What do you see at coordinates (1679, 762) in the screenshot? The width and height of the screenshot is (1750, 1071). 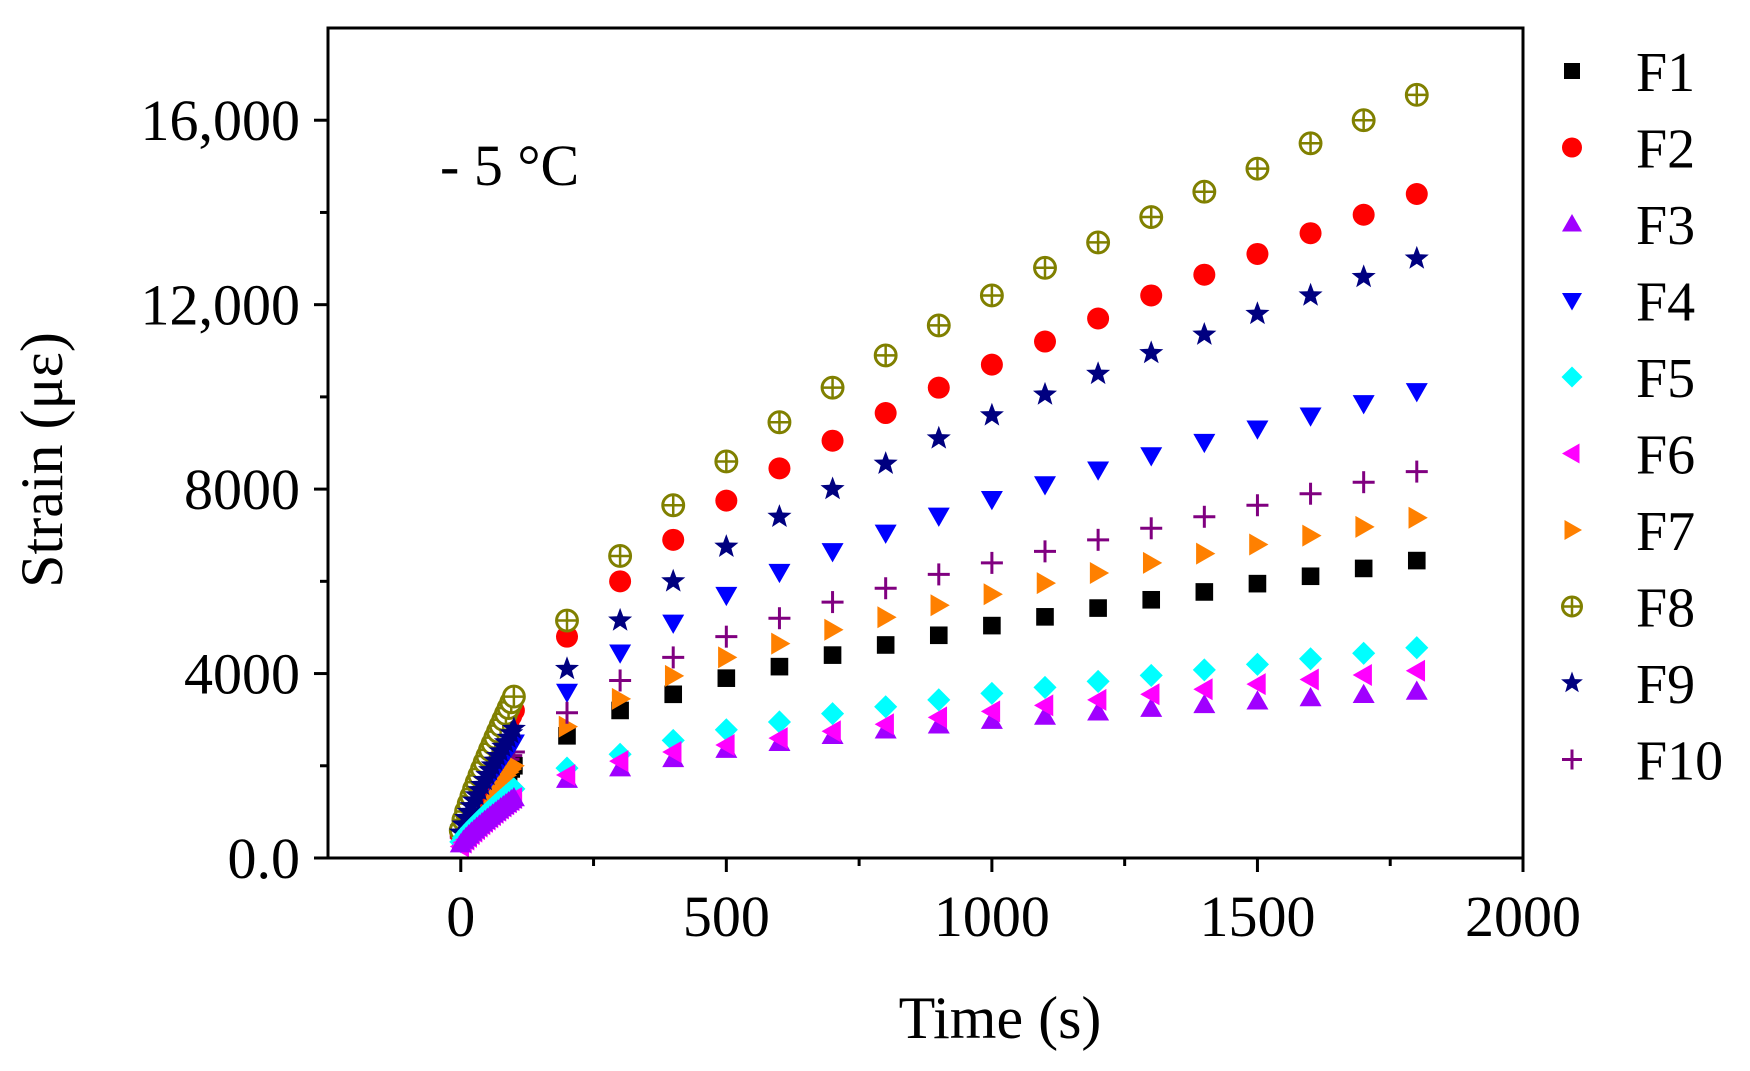 I see `legend-label: F10` at bounding box center [1679, 762].